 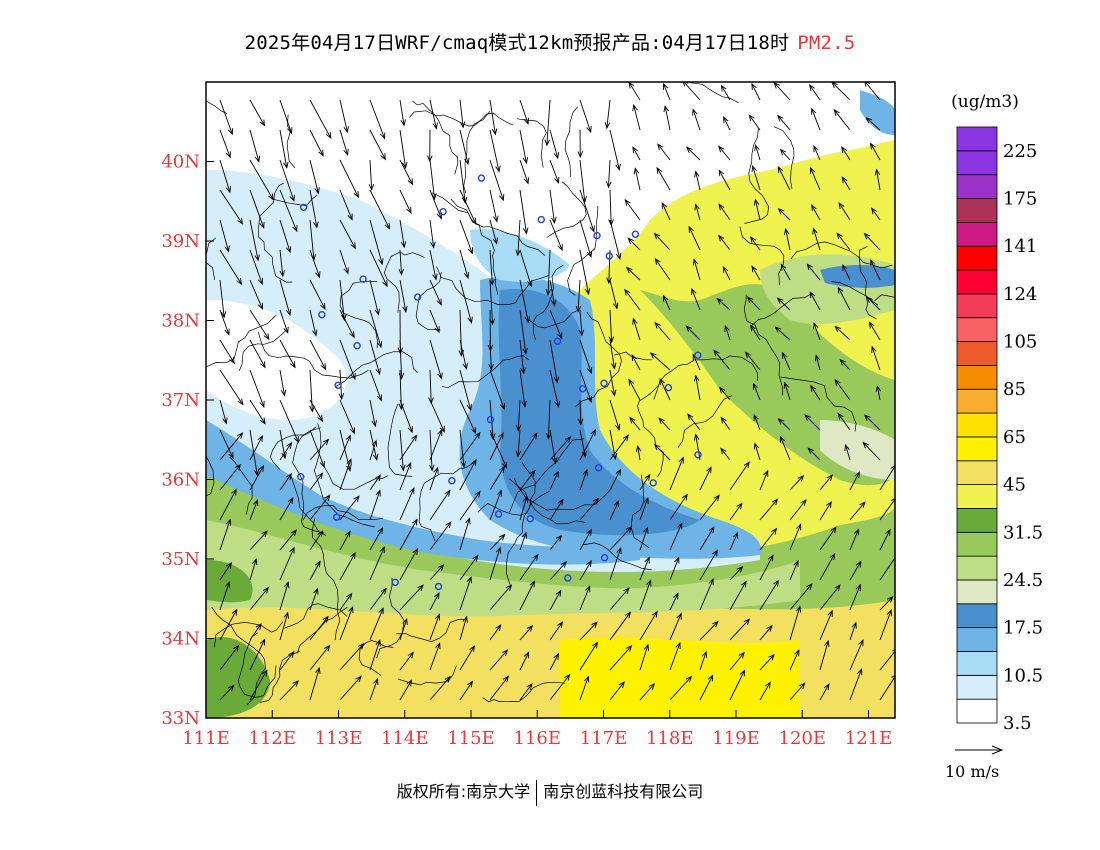 What do you see at coordinates (635, 234) in the screenshot?
I see `city-marker` at bounding box center [635, 234].